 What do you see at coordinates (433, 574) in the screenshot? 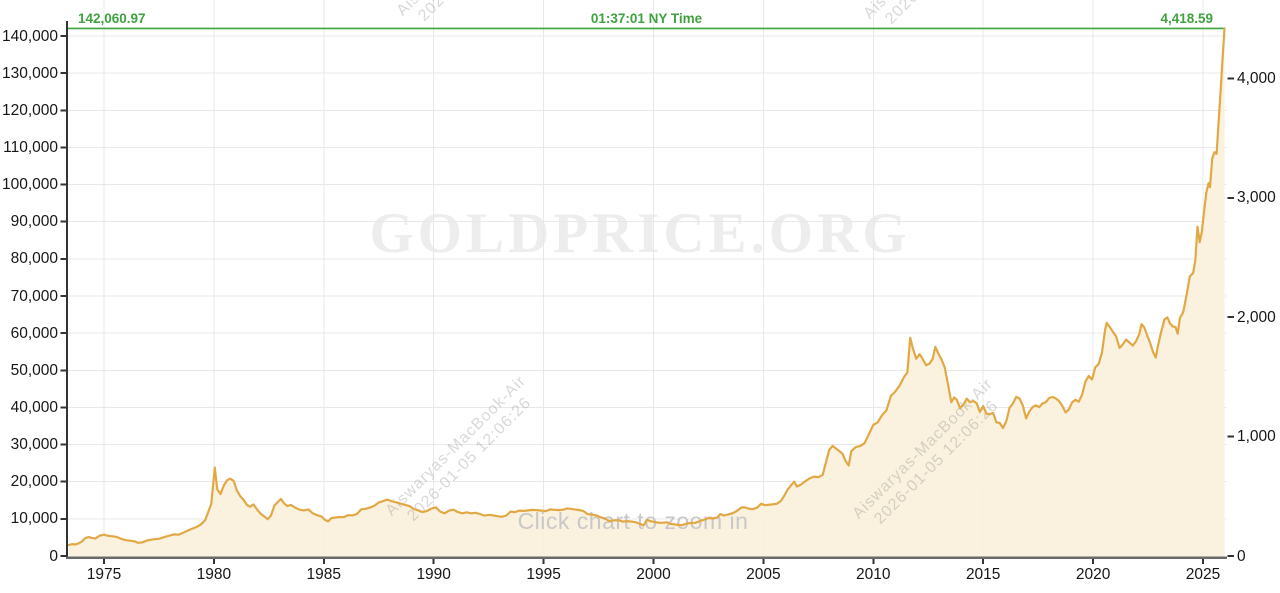
I see `x-axis-label: 1990` at bounding box center [433, 574].